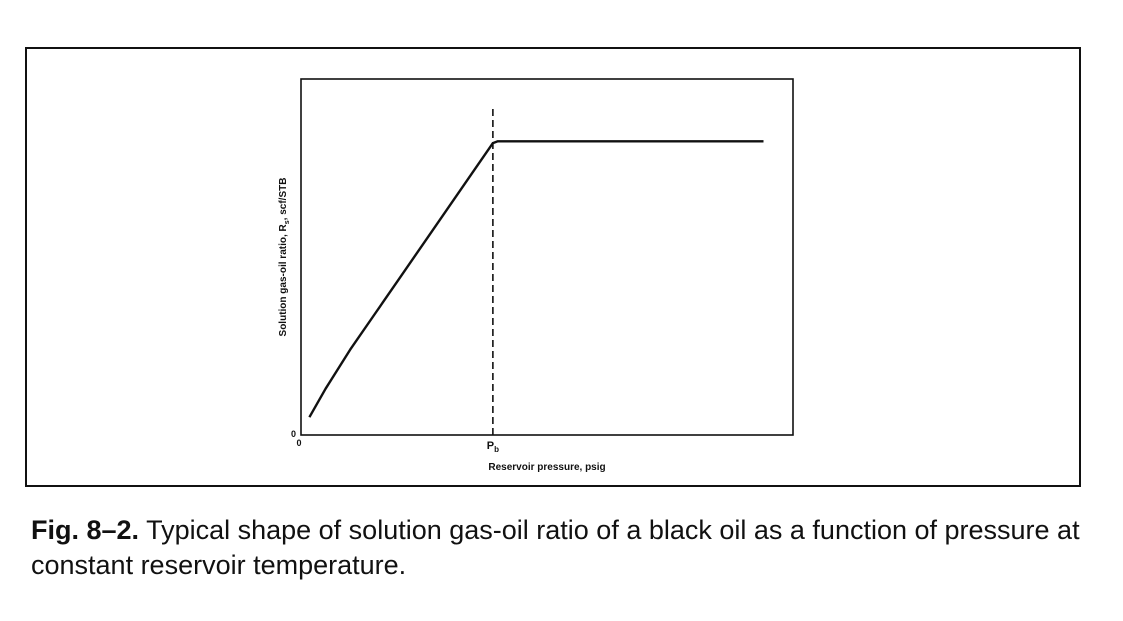 Image resolution: width=1123 pixels, height=621 pixels. I want to click on x-axis-label: Reservoir pressure, psig, so click(546, 467).